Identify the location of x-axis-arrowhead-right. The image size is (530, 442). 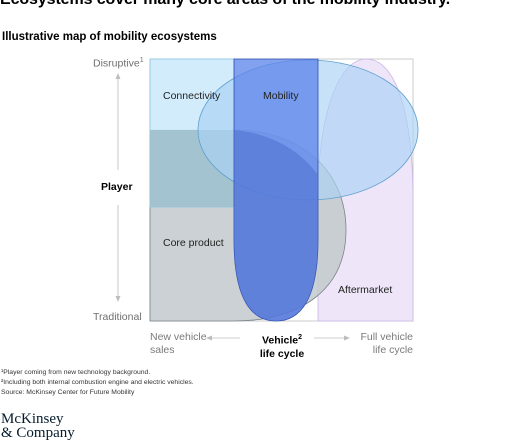
(347, 338).